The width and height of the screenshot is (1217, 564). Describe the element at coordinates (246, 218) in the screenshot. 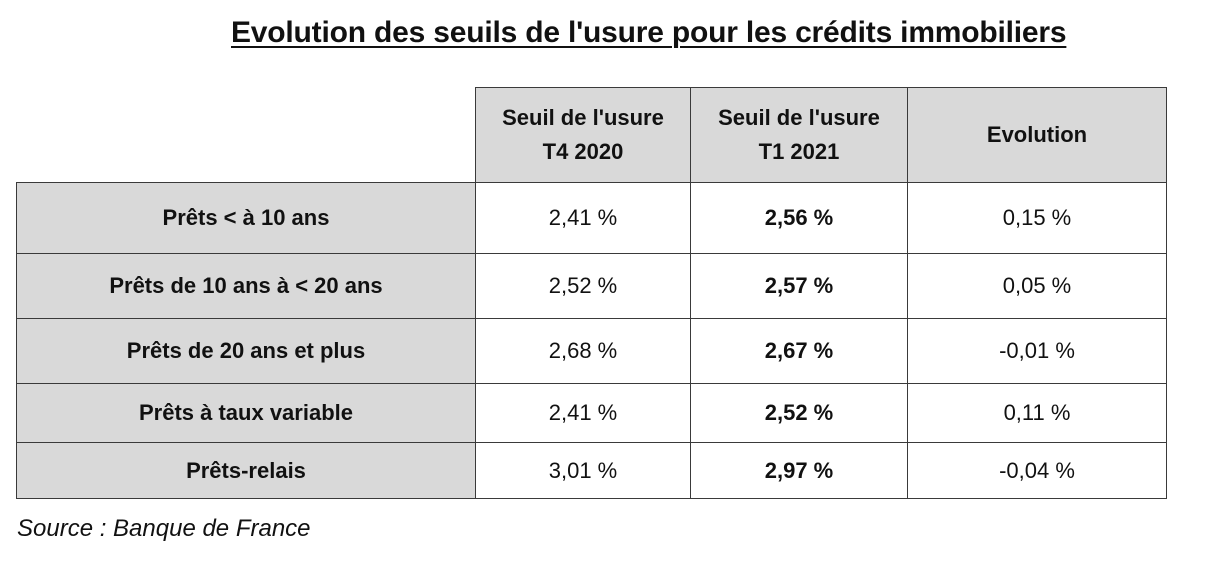

I see `row-label: Prêts < à 10 ans` at that location.